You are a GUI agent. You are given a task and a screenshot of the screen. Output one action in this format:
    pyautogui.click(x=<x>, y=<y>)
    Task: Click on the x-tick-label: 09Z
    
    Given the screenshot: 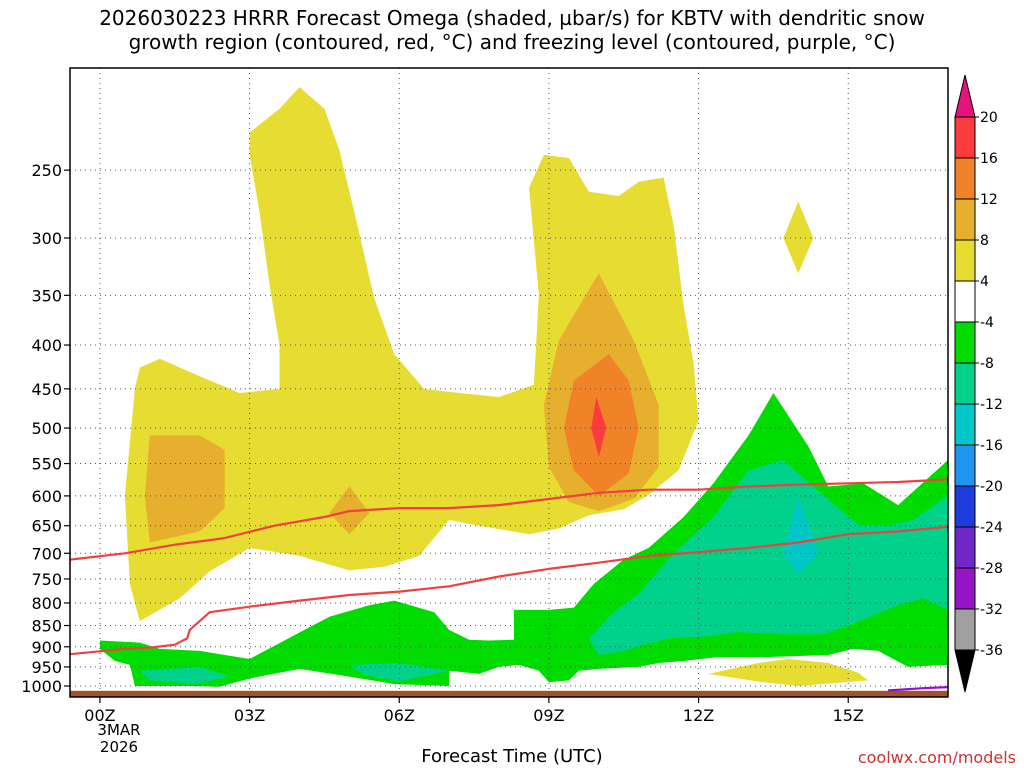 What is the action you would take?
    pyautogui.click(x=548, y=715)
    